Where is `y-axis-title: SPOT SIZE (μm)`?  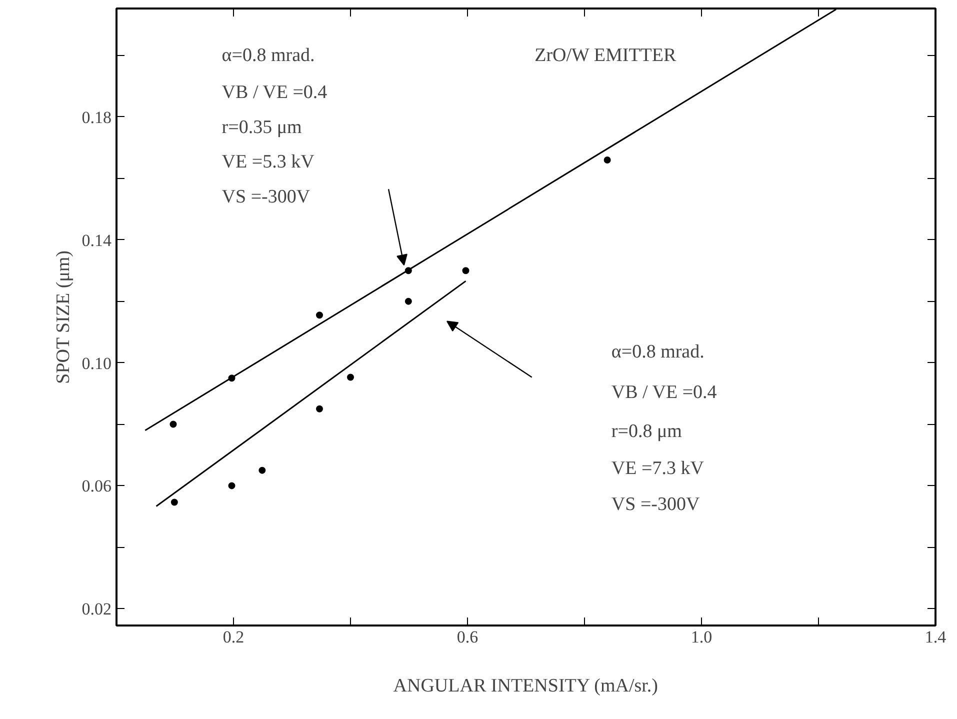 y-axis-title: SPOT SIZE (μm) is located at coordinates (63, 317).